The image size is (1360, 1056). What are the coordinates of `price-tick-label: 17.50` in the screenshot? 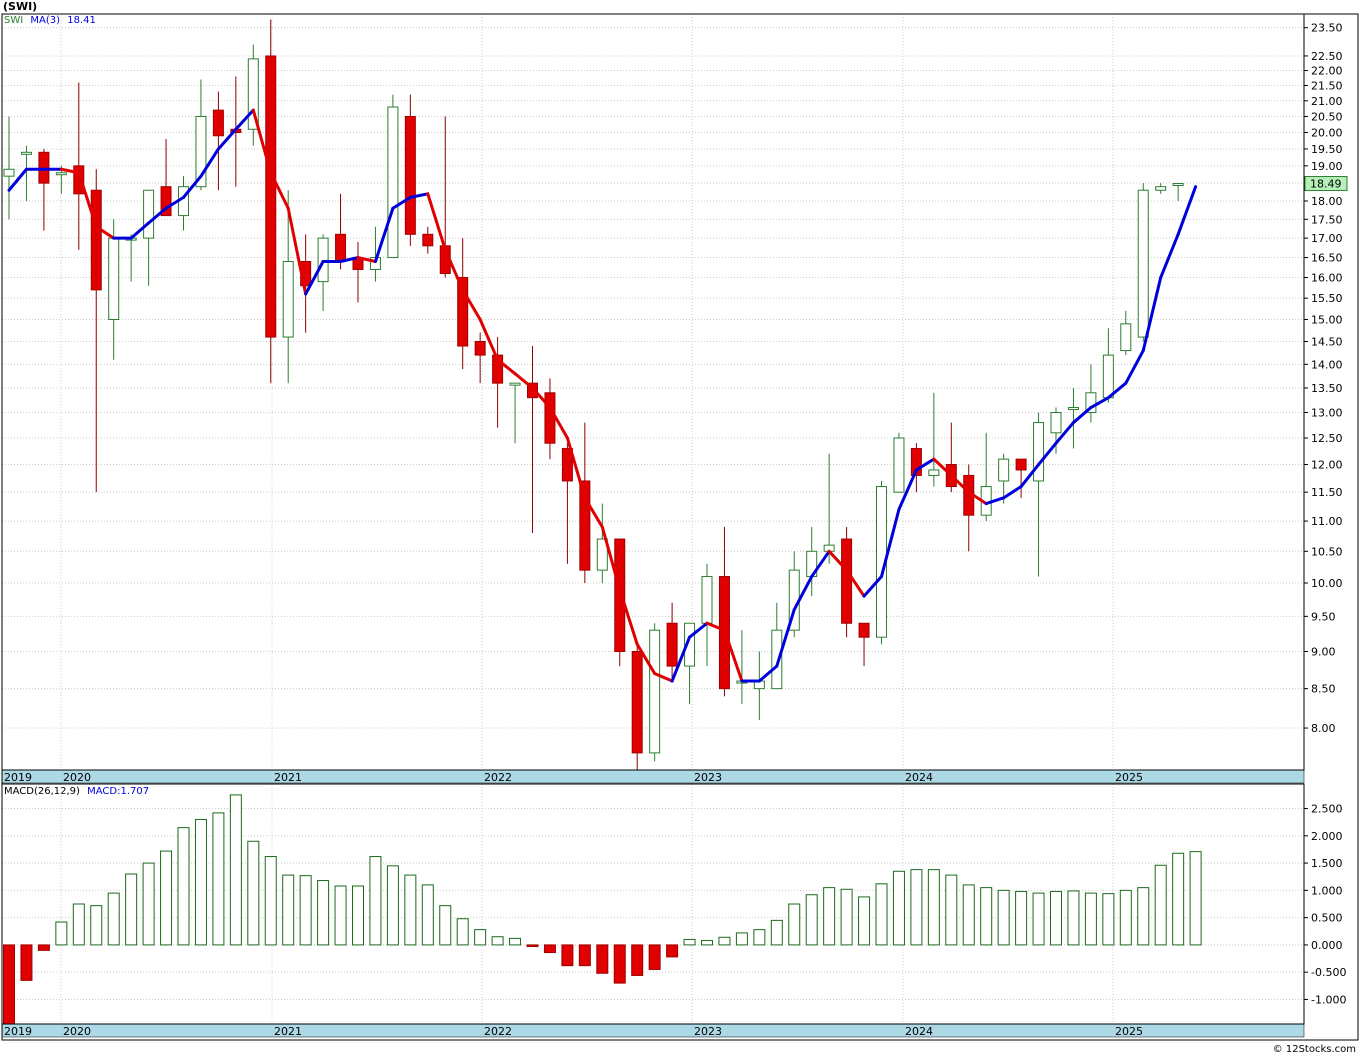 It's located at (1327, 219).